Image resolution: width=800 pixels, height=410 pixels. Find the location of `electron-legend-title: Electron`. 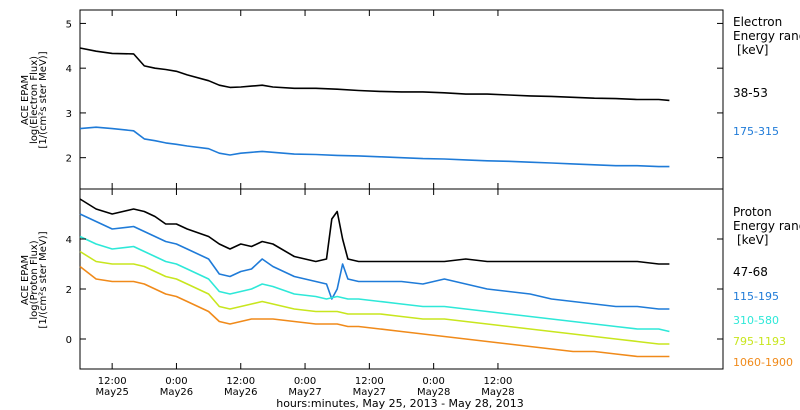

electron-legend-title: Electron is located at coordinates (757, 22).